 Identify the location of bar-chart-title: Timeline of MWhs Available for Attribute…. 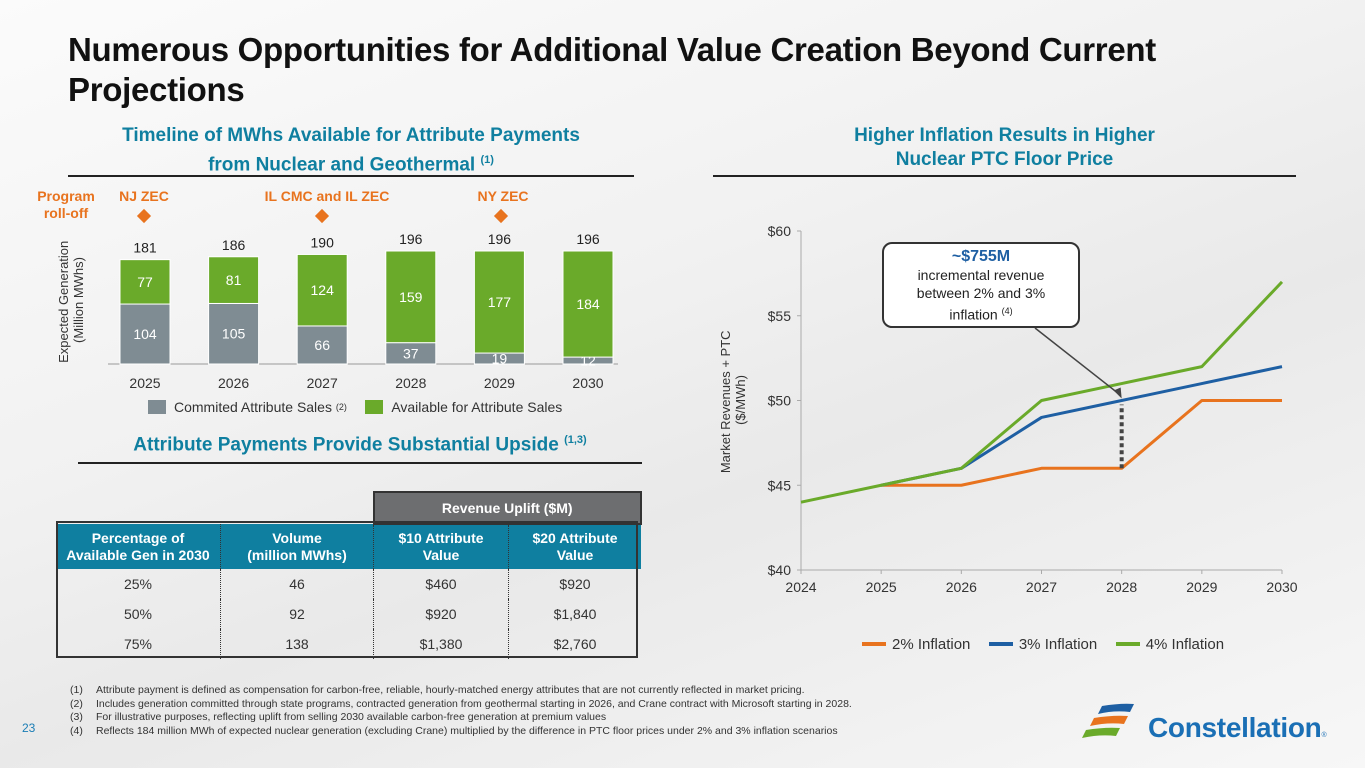
(351, 150).